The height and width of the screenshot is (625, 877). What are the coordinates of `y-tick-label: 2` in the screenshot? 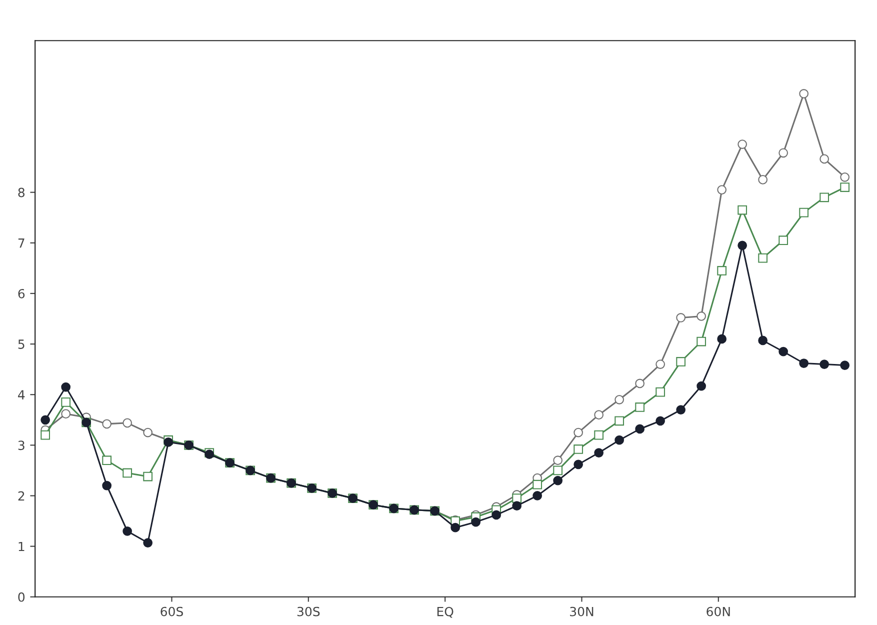 It's located at (21, 495).